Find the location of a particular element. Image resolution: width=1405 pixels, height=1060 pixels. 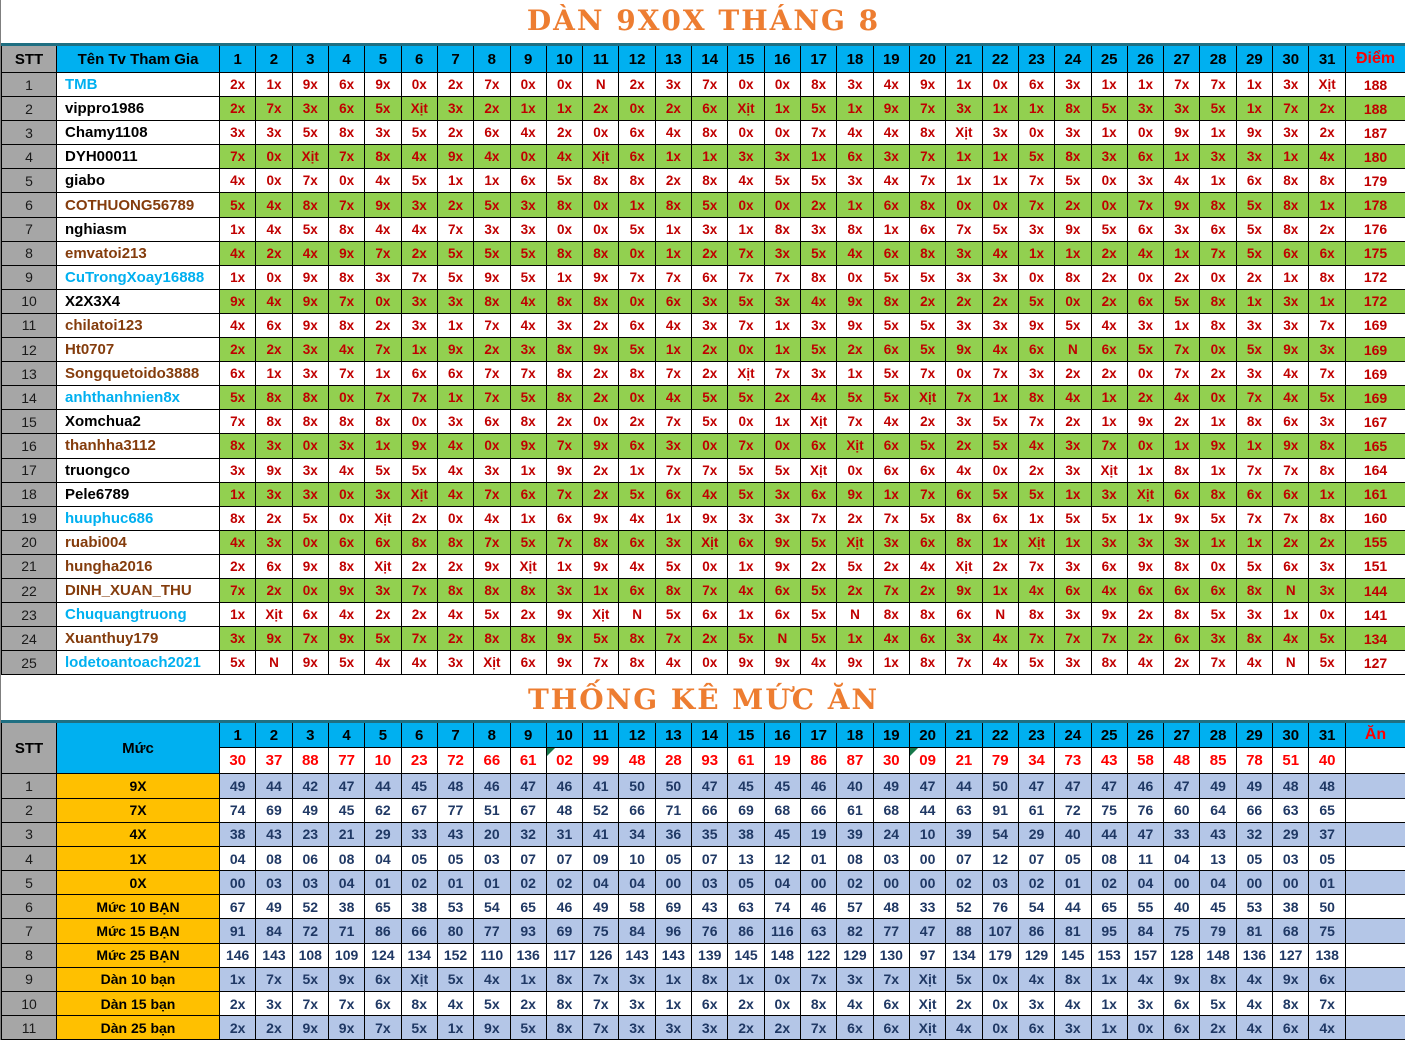

stat-value-cell: 148 is located at coordinates (782, 955).